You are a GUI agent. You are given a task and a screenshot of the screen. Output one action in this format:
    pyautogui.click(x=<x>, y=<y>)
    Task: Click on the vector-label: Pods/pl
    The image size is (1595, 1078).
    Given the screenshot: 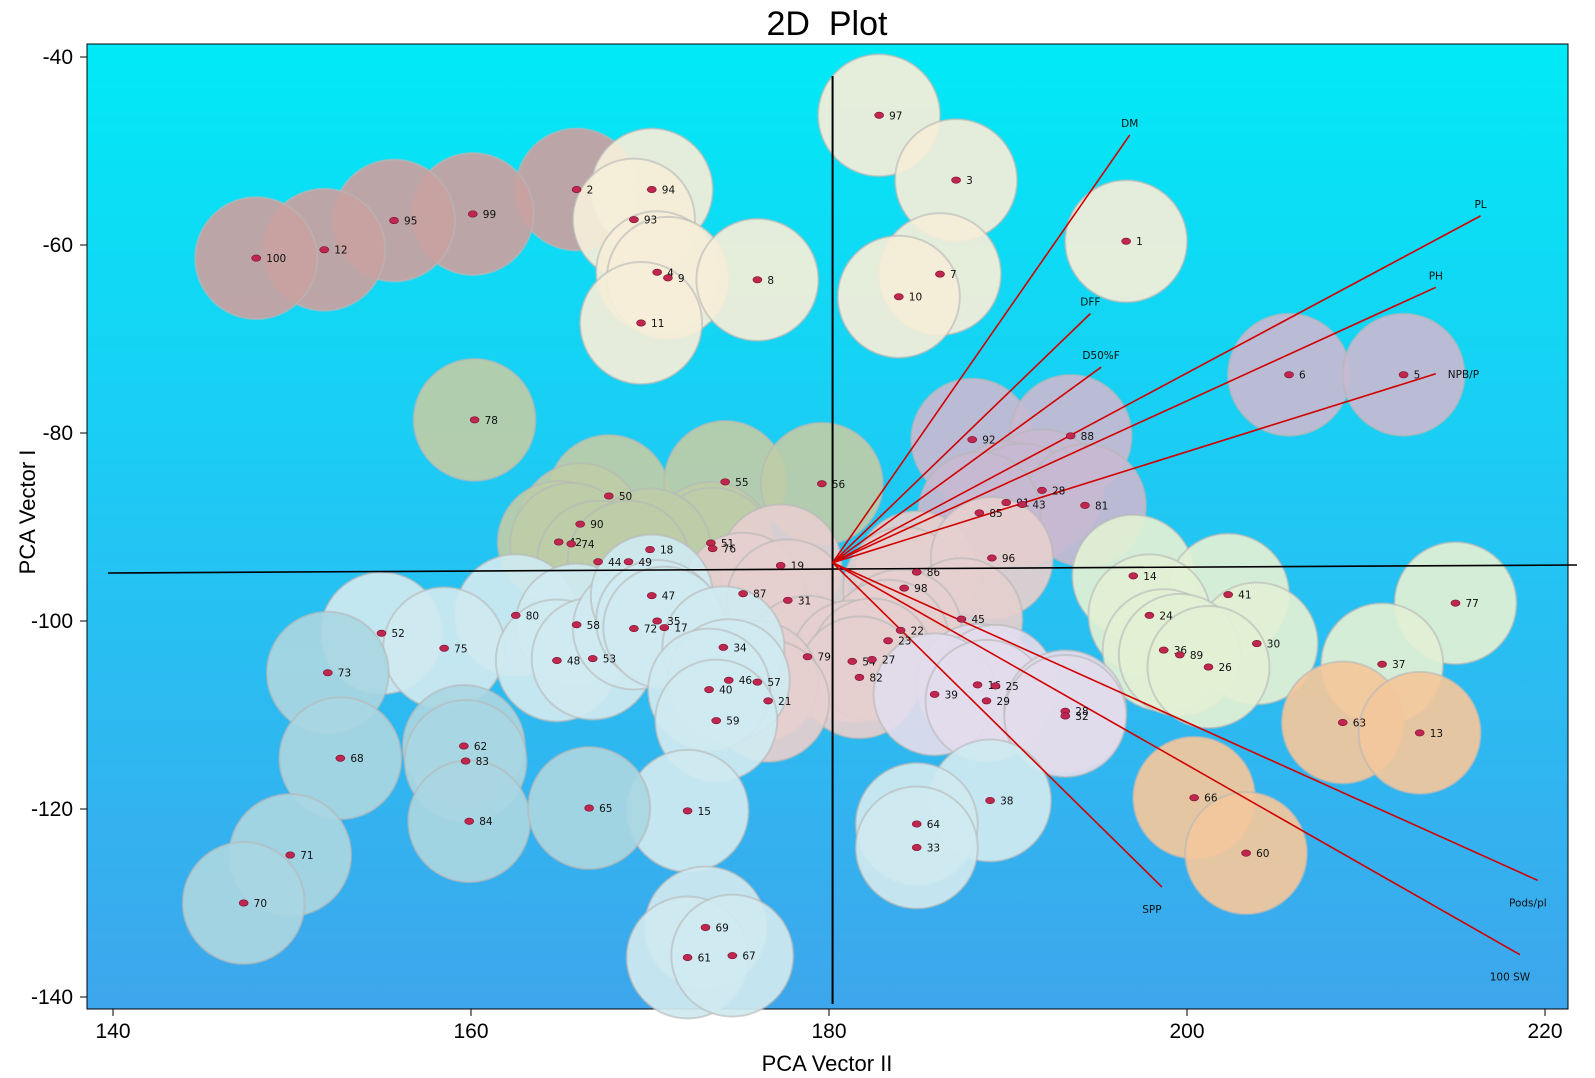 What is the action you would take?
    pyautogui.click(x=1528, y=903)
    